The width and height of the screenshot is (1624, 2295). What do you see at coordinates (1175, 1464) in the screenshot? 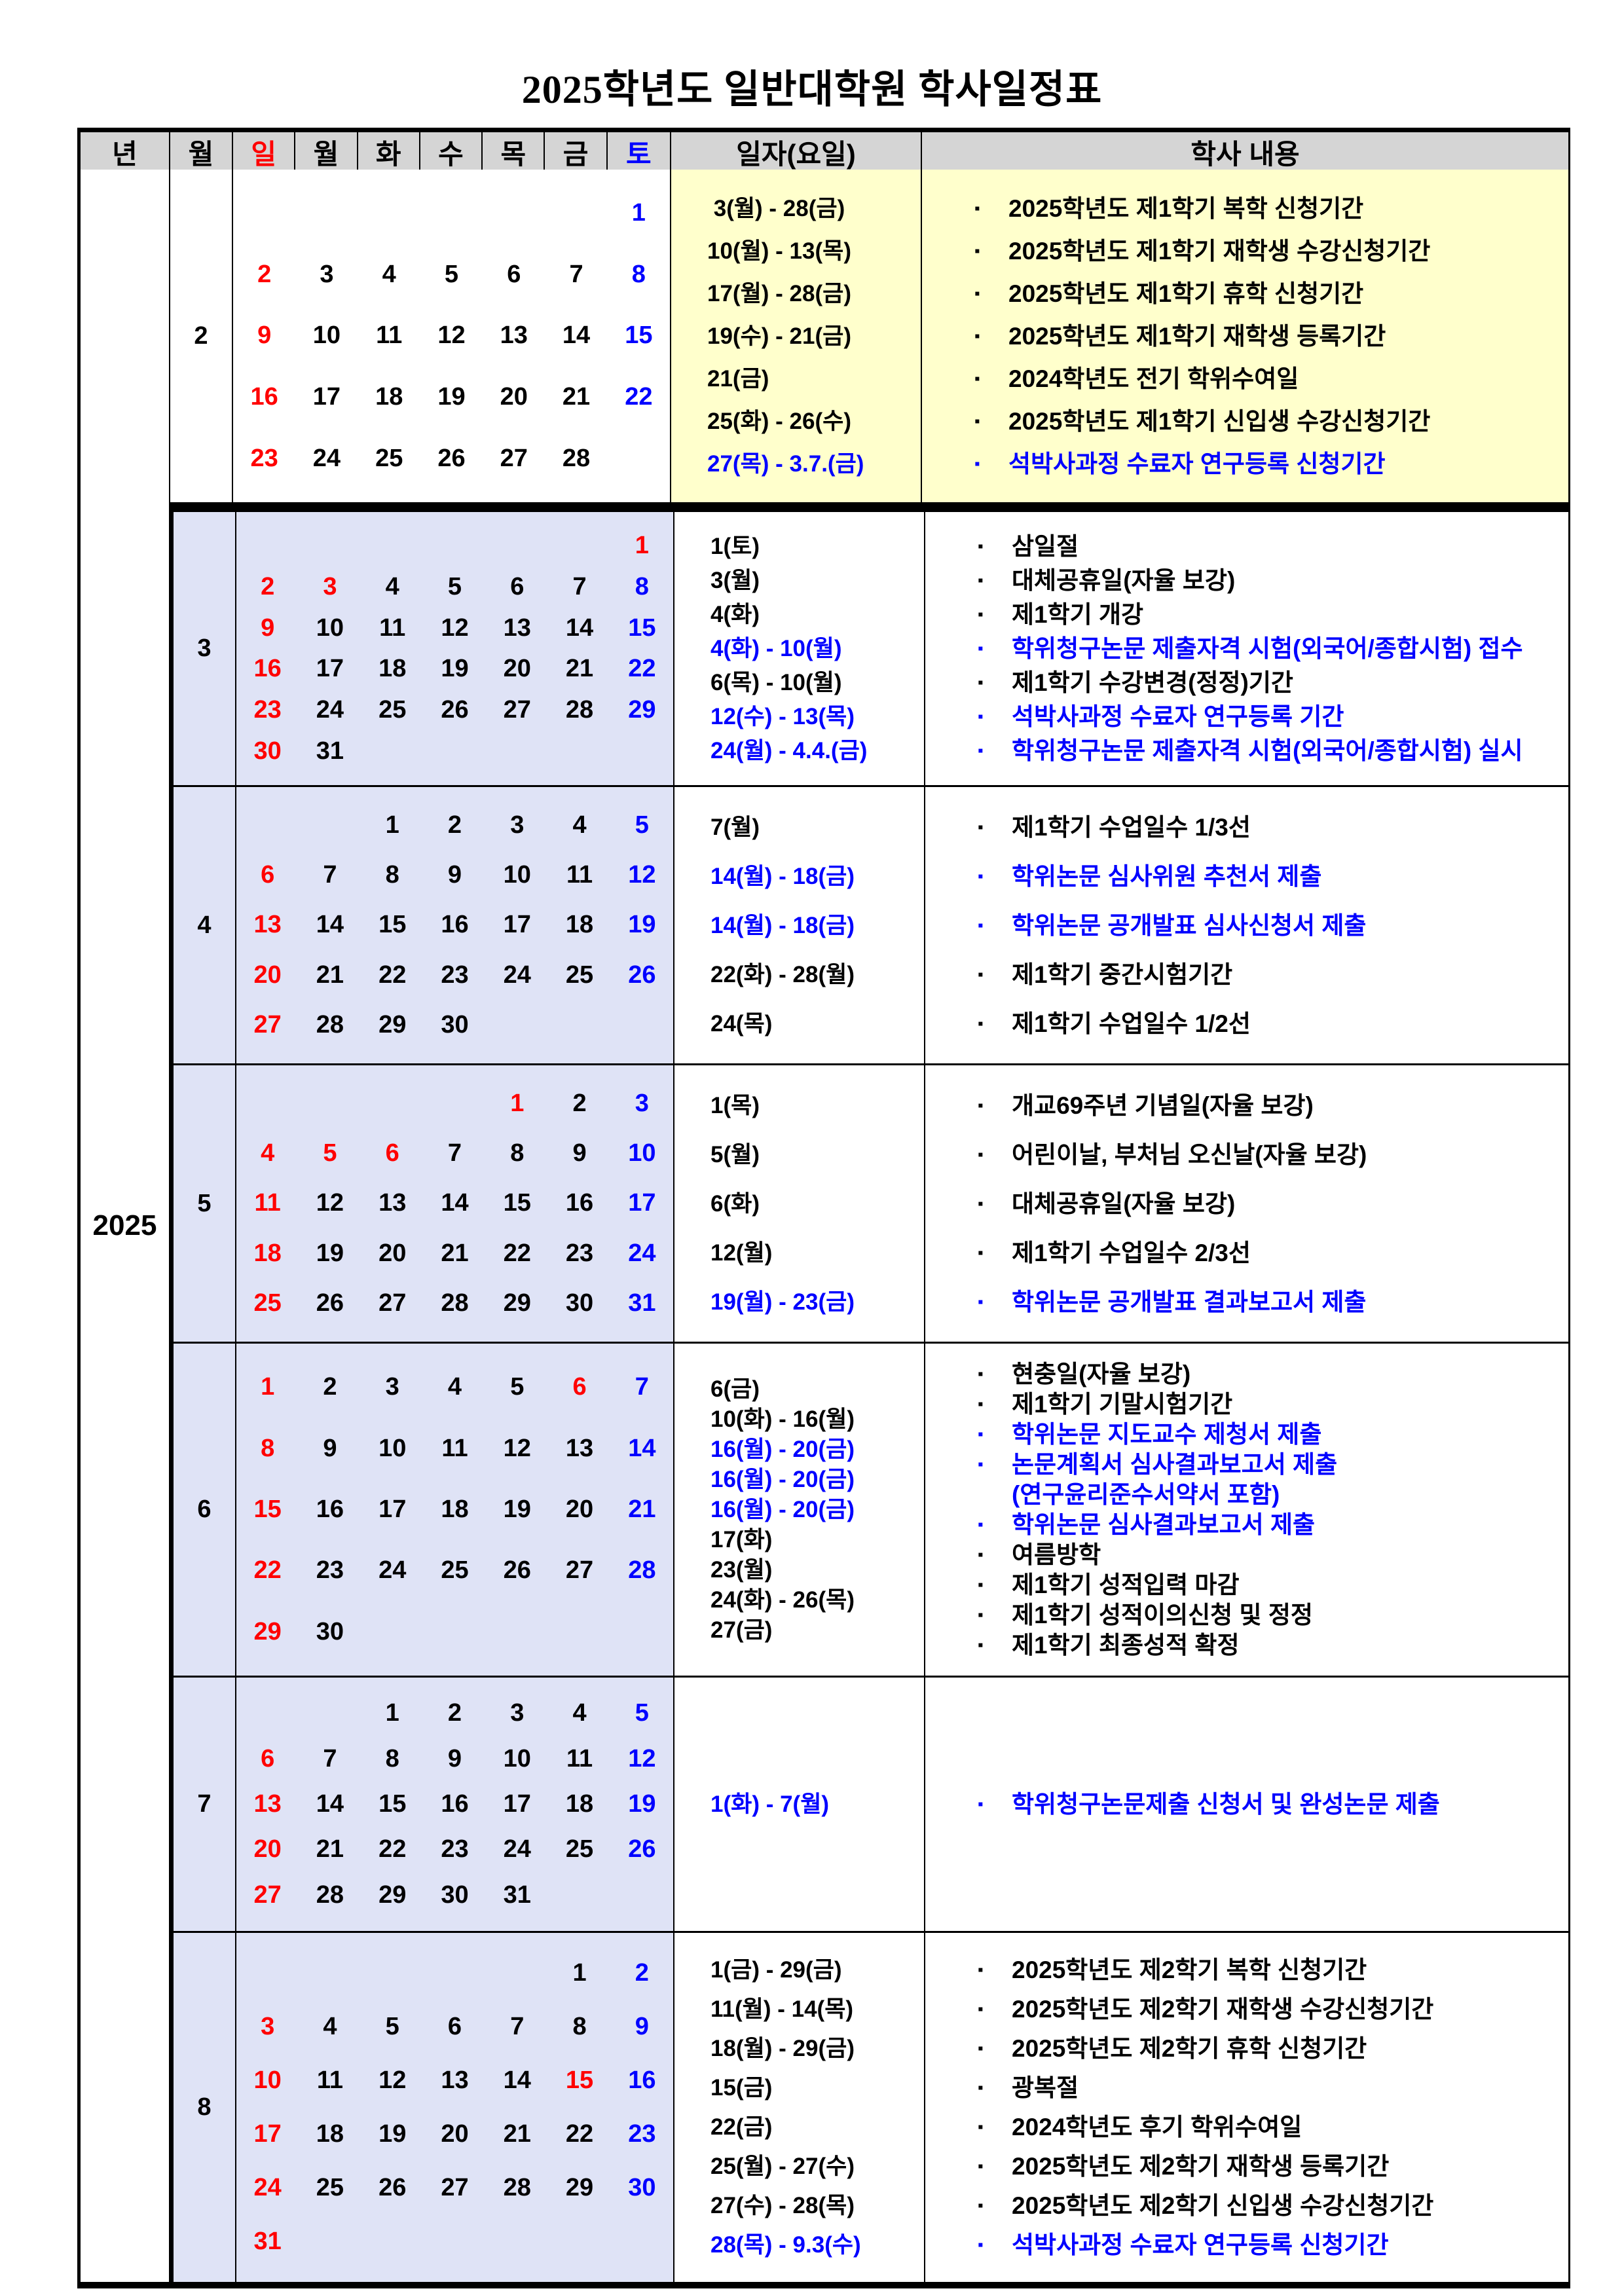
I see `event-text: 논문계획서 심사결과보고서 제출` at bounding box center [1175, 1464].